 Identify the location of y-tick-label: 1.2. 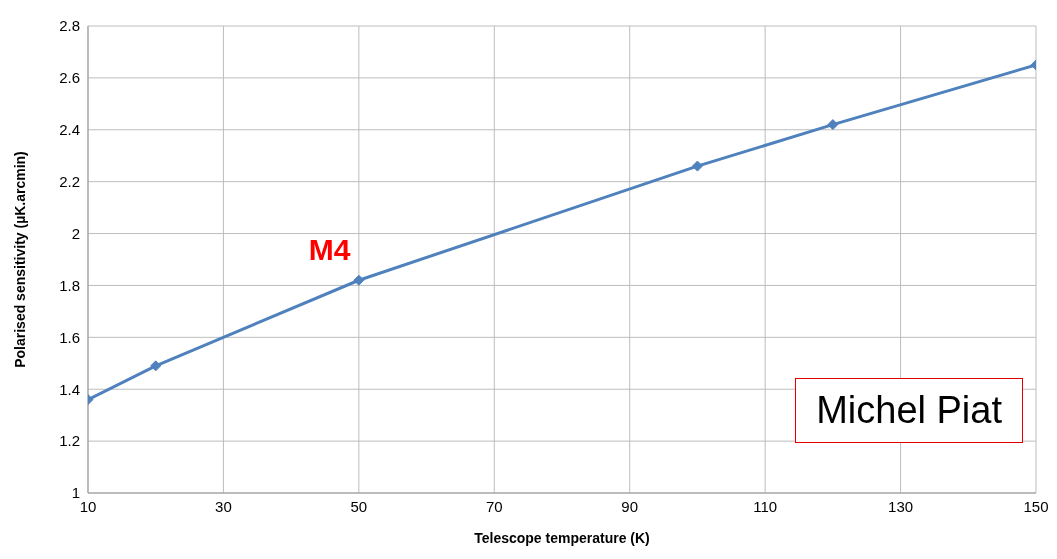
(69, 441).